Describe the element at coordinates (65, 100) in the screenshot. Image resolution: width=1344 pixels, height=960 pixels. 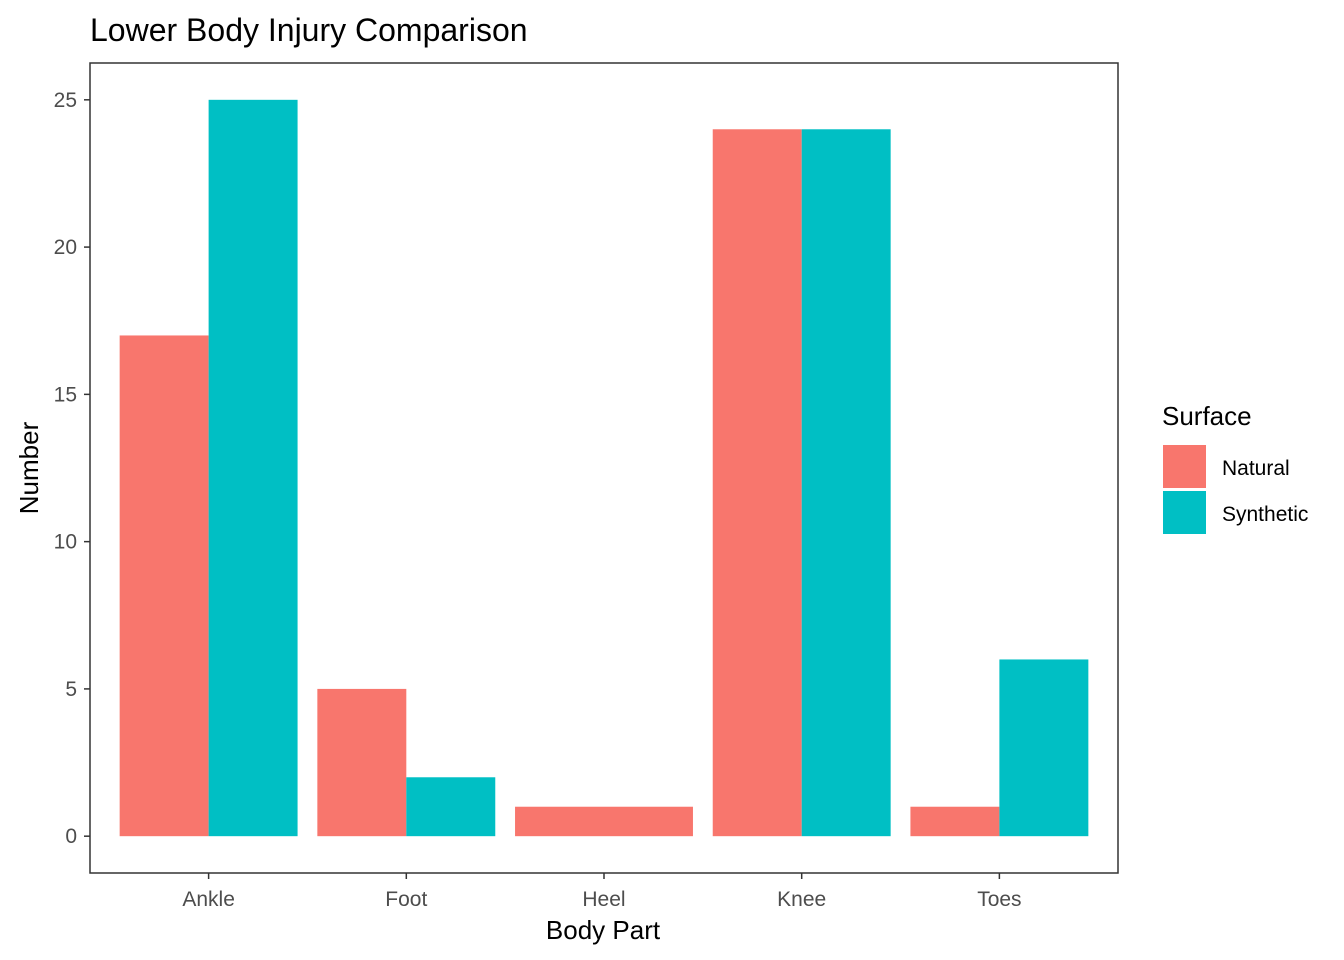
I see `y-tick-label: 25` at that location.